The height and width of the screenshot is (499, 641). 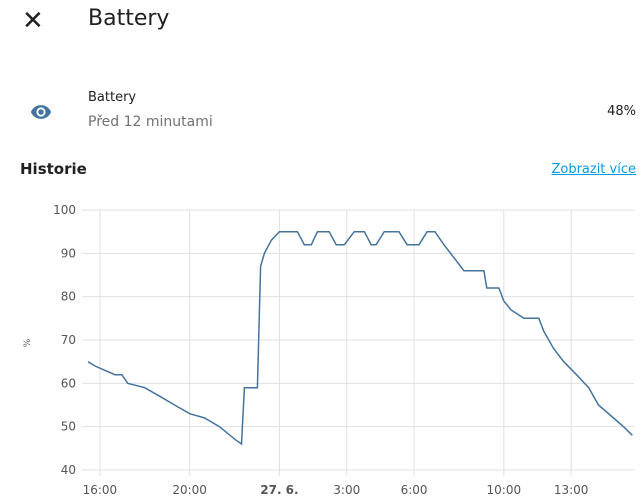 I want to click on last-changed: Před 12 minutami, so click(x=150, y=122).